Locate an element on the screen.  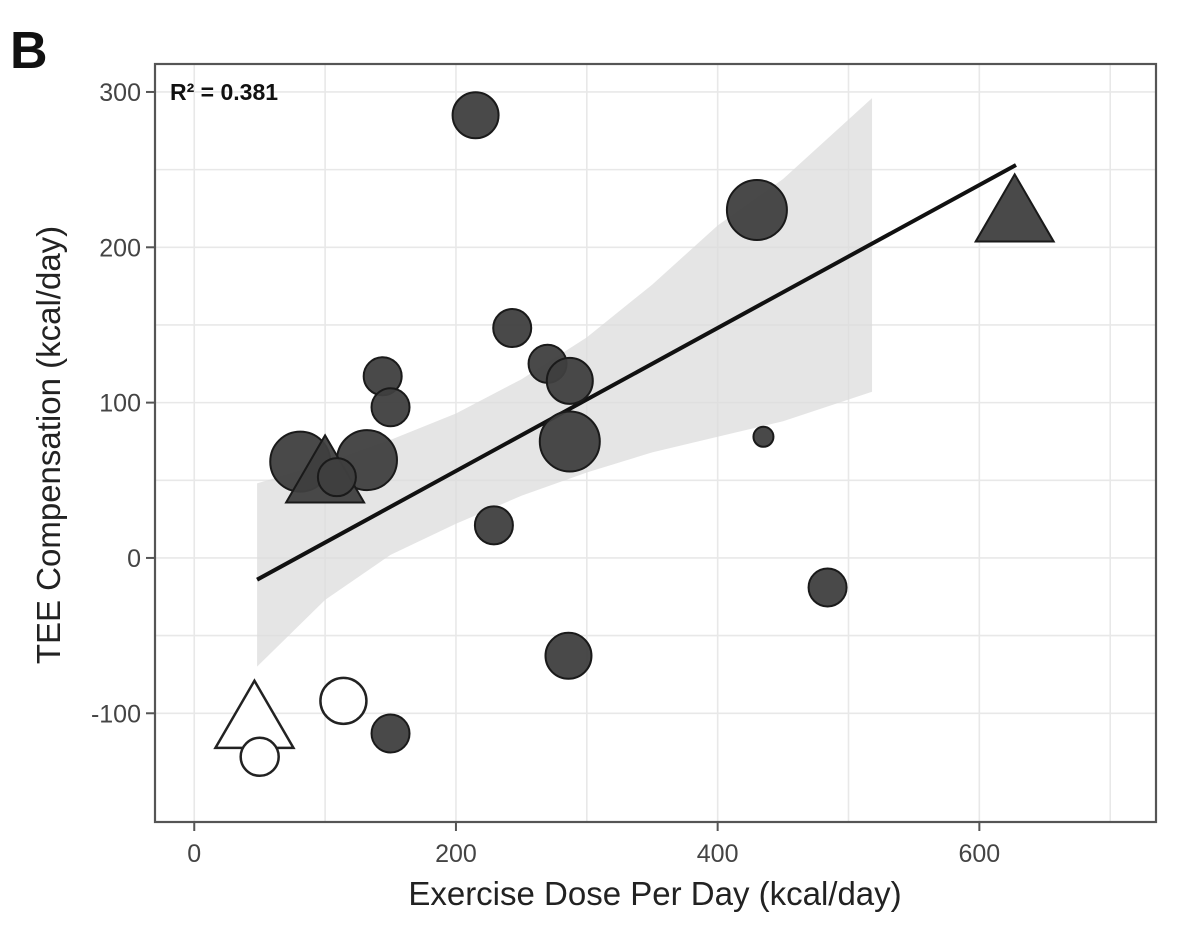
panel-letter: B is located at coordinates (29, 51).